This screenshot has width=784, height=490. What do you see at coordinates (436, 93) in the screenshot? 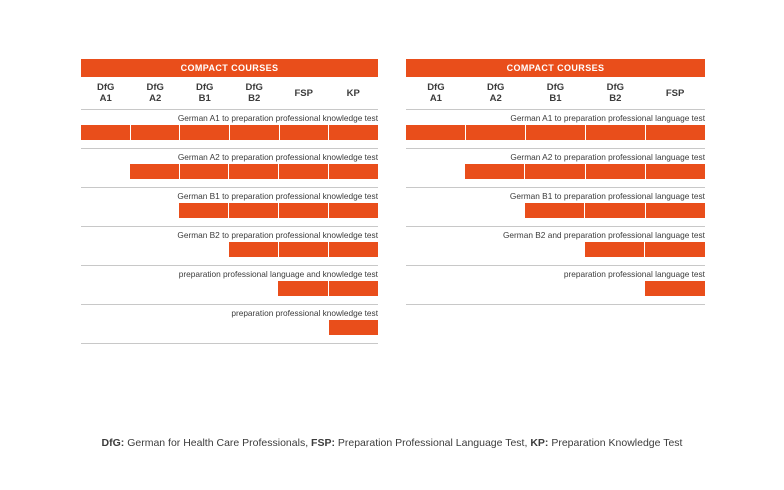
I see `column-dfg-a1: DfG A1` at bounding box center [436, 93].